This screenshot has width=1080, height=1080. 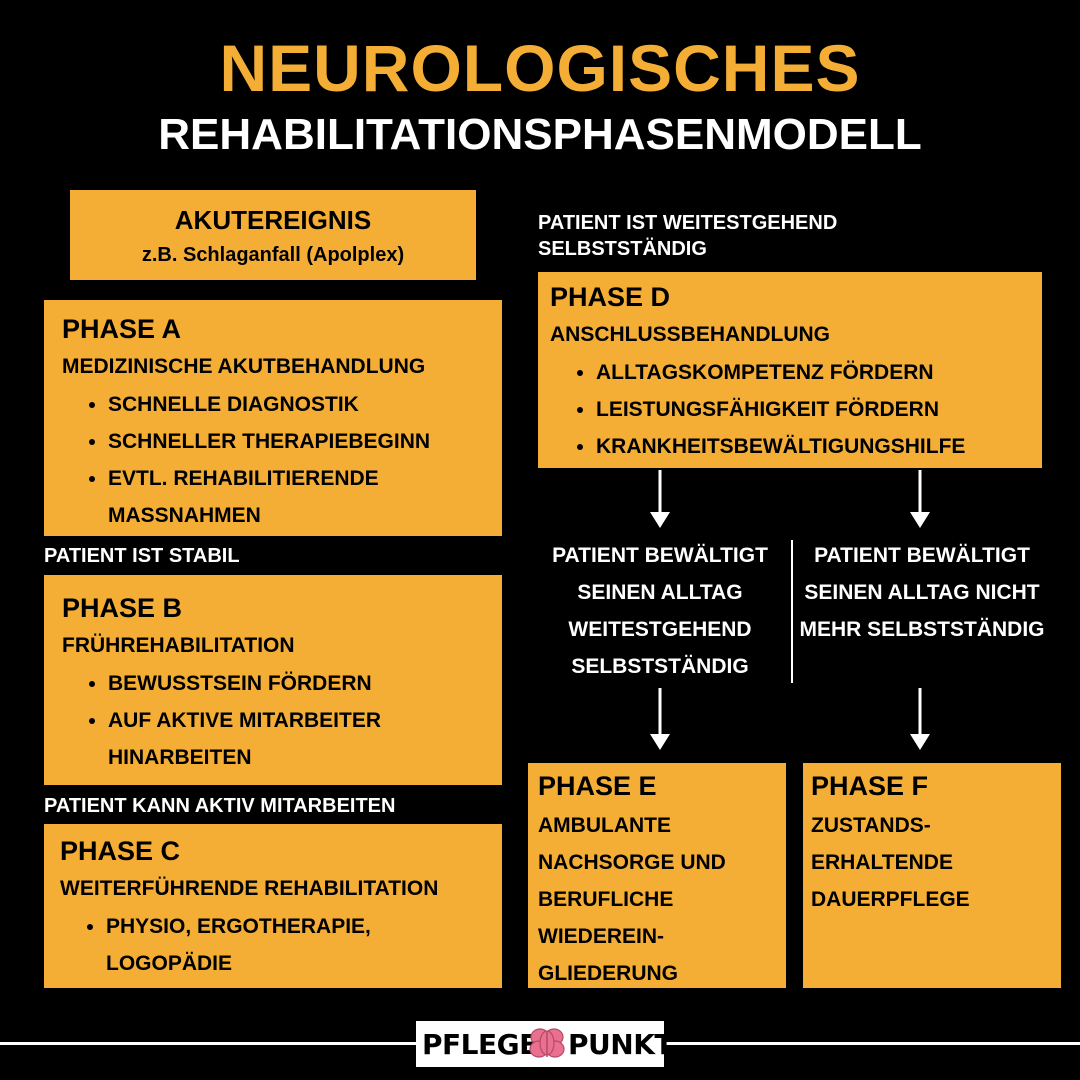 I want to click on list-item: SCHNELLE DIAGNOSTIK, so click(x=305, y=404).